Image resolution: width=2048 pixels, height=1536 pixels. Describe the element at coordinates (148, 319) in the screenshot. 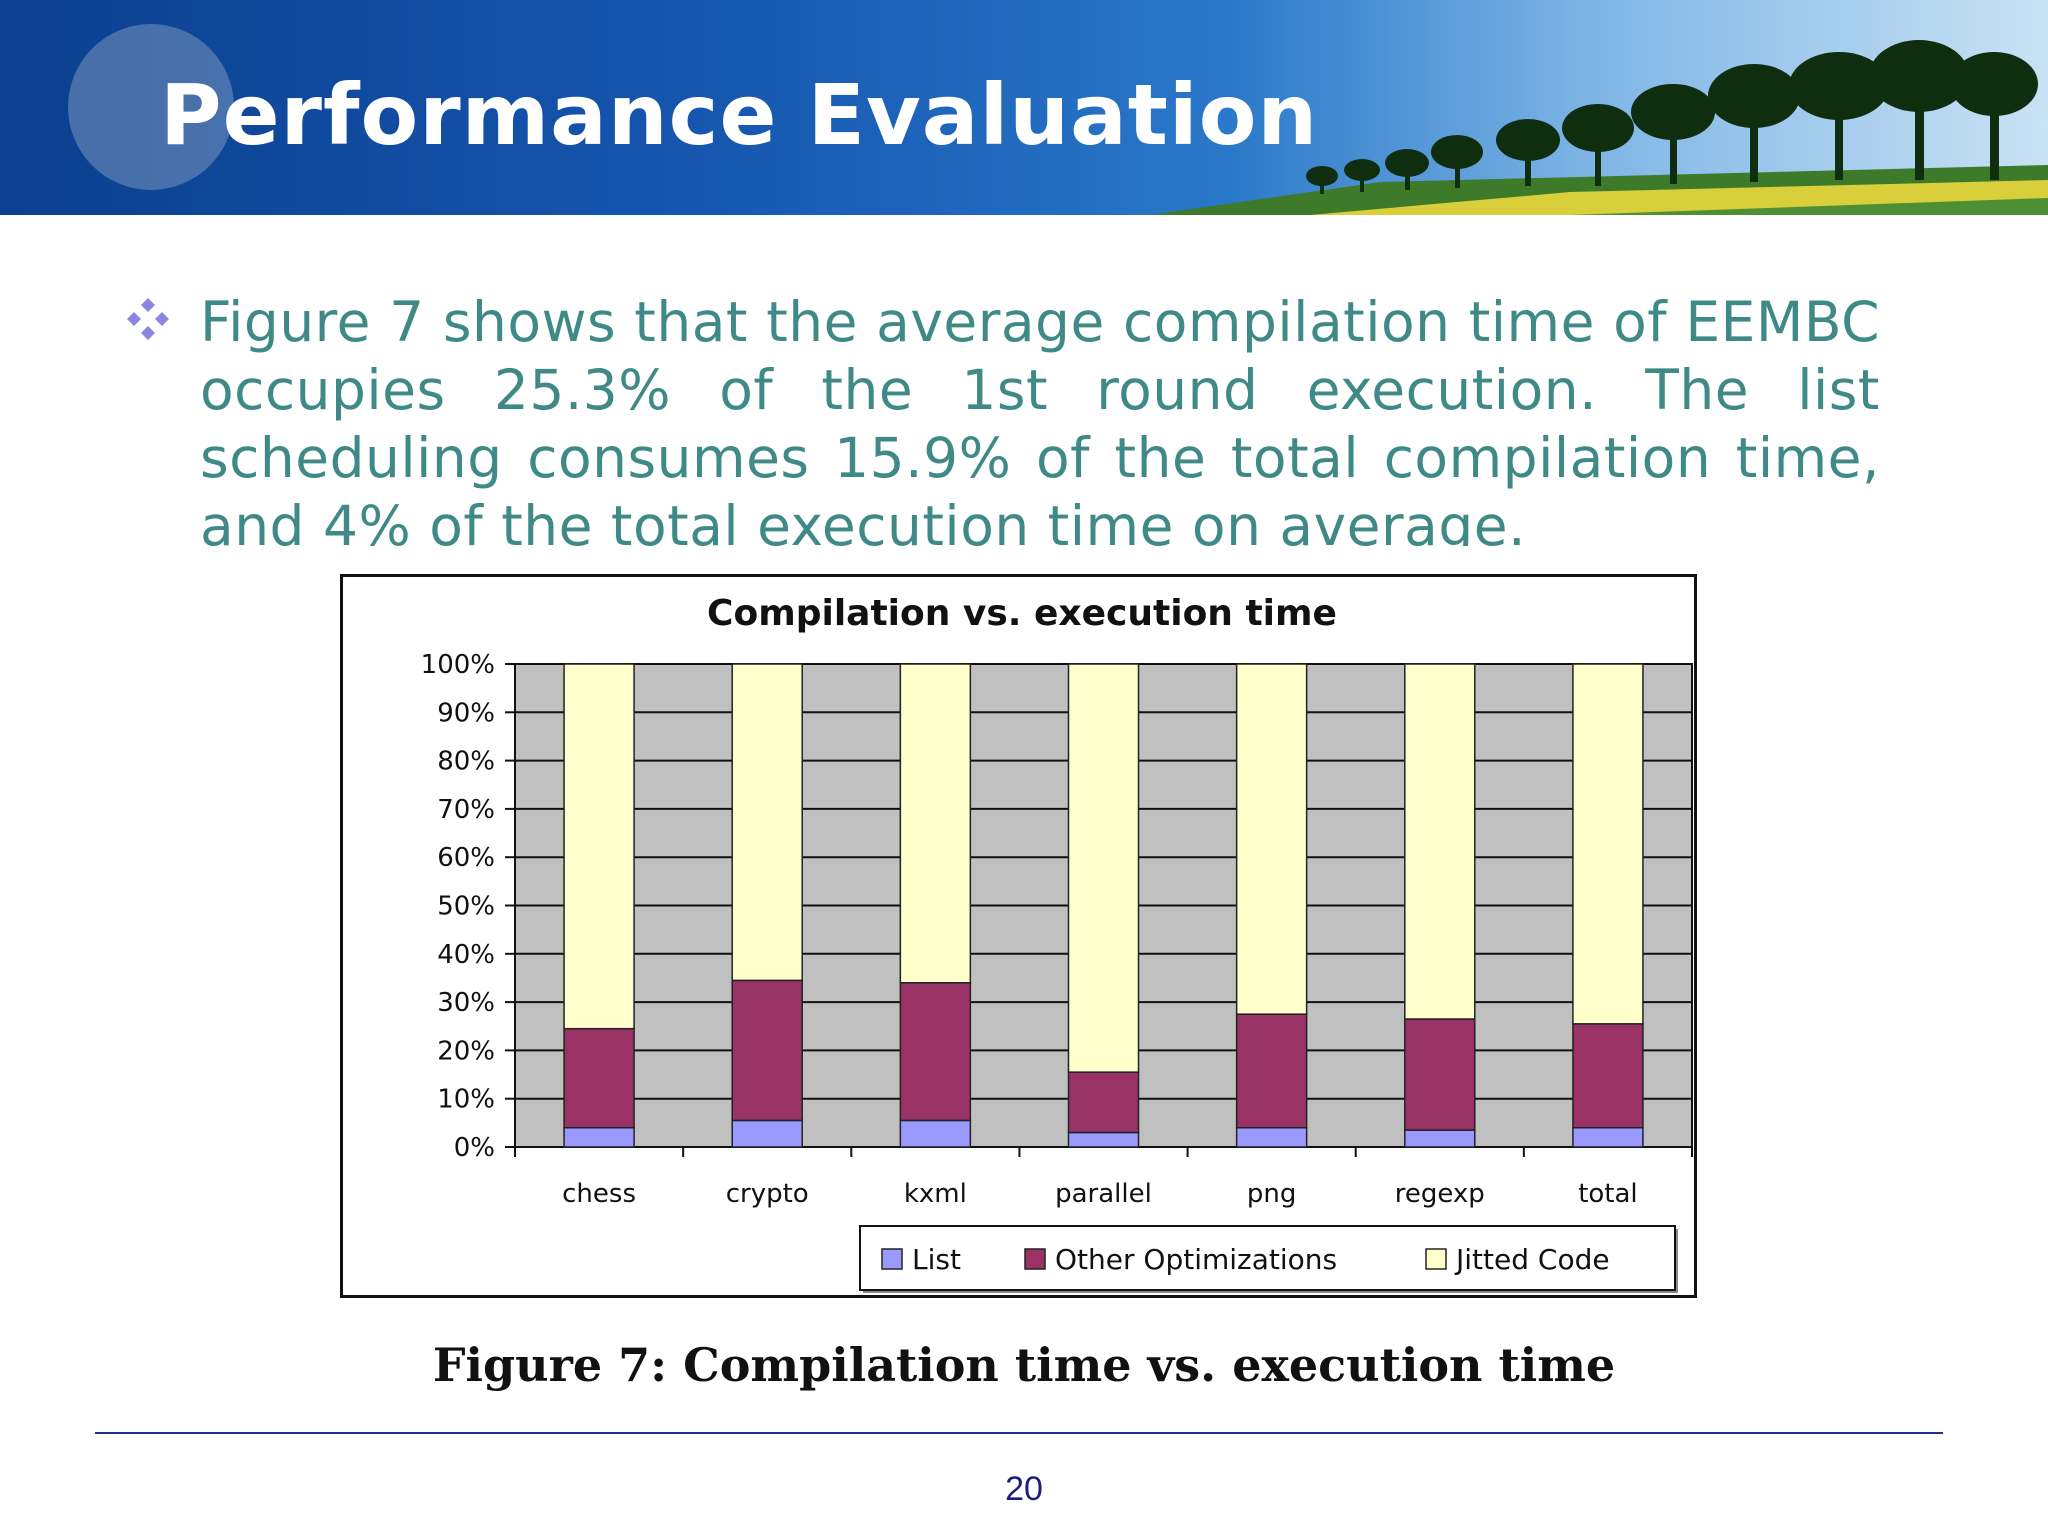

I see `diamond-bullet-icon` at that location.